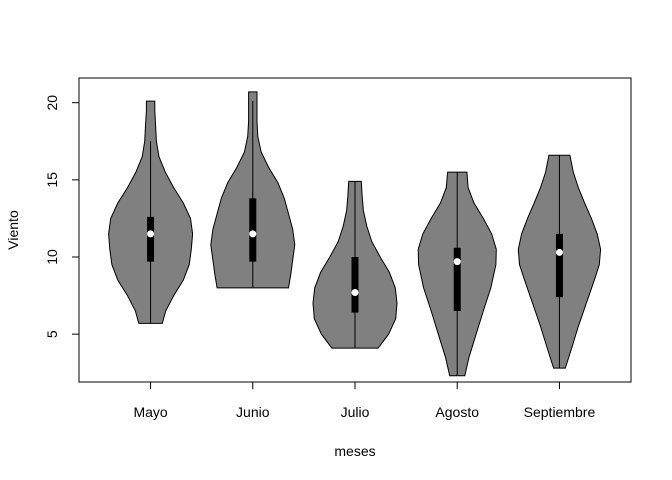 The image size is (672, 480). What do you see at coordinates (560, 412) in the screenshot?
I see `x-tick-label: Septiembre` at bounding box center [560, 412].